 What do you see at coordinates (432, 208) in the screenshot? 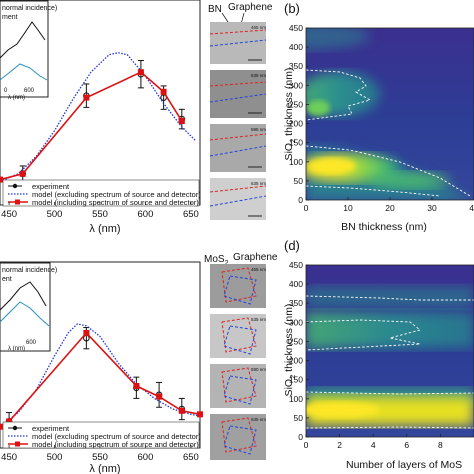
I see `heatmap-b-xtick-label: 30` at bounding box center [432, 208].